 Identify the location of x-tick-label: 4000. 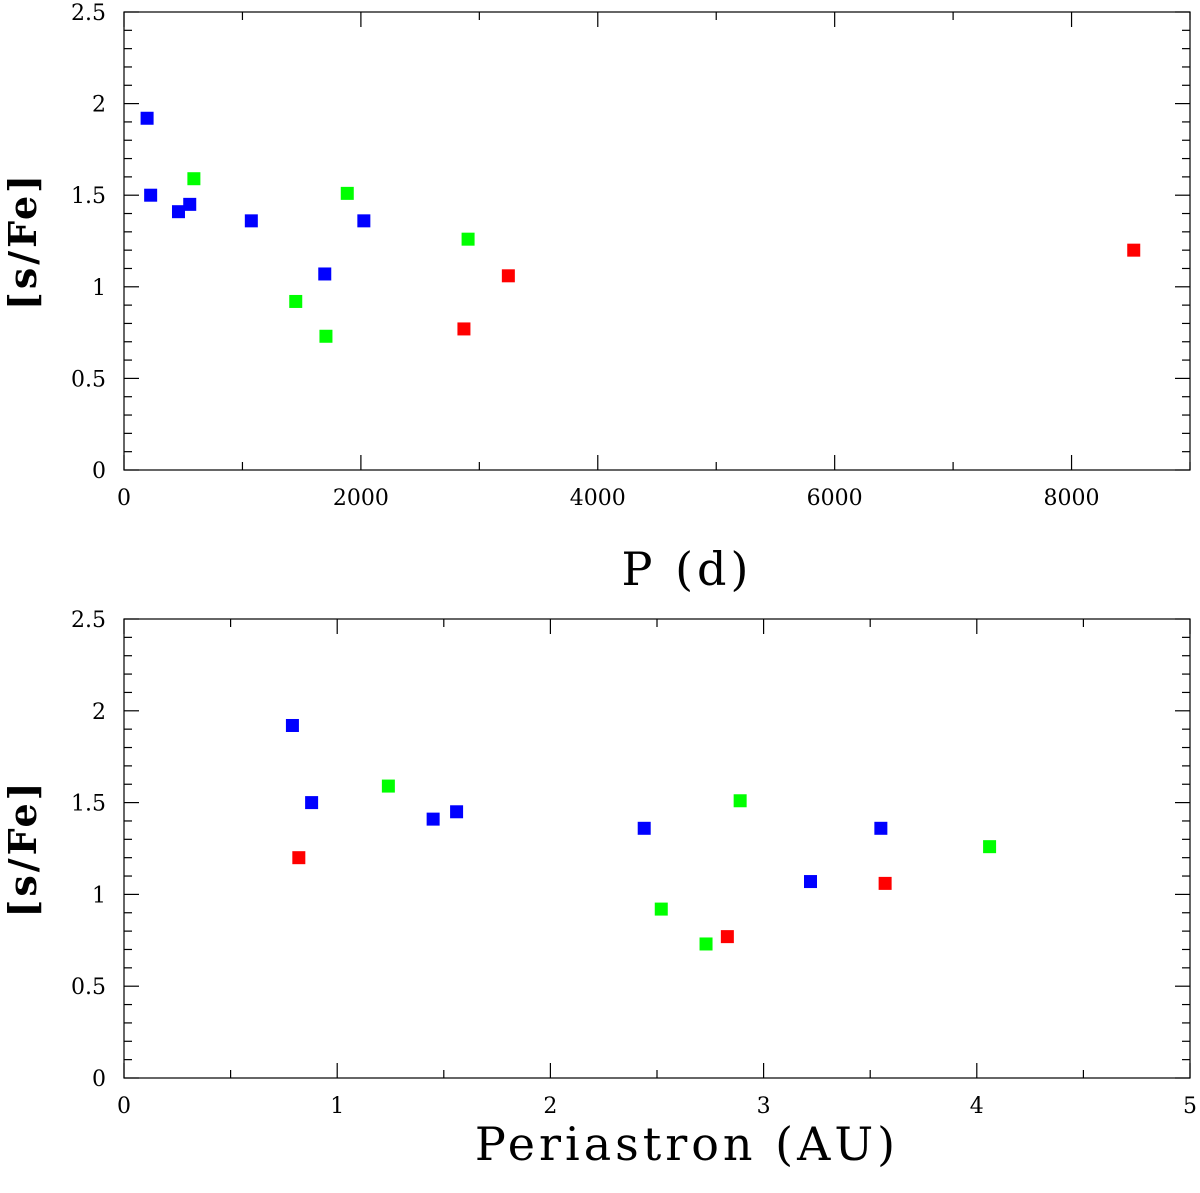
(598, 498).